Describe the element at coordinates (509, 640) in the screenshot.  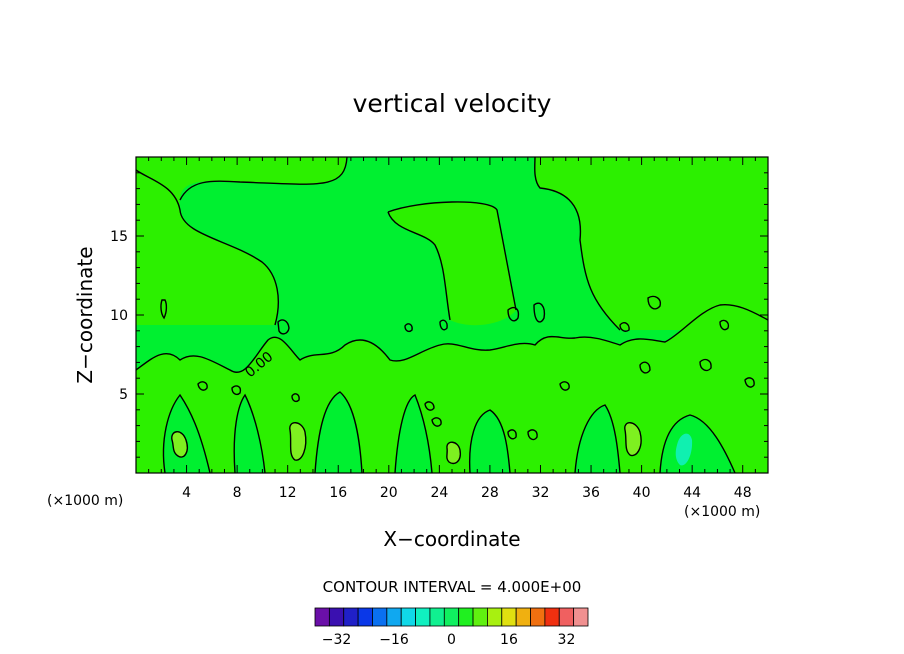
I see `colorbar-tick-label: 16` at that location.